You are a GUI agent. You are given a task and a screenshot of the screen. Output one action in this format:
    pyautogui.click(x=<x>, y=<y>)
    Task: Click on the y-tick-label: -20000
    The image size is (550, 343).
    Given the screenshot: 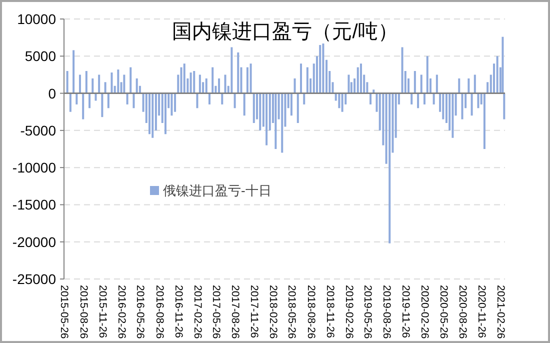 What is the action you would take?
    pyautogui.click(x=34, y=242)
    